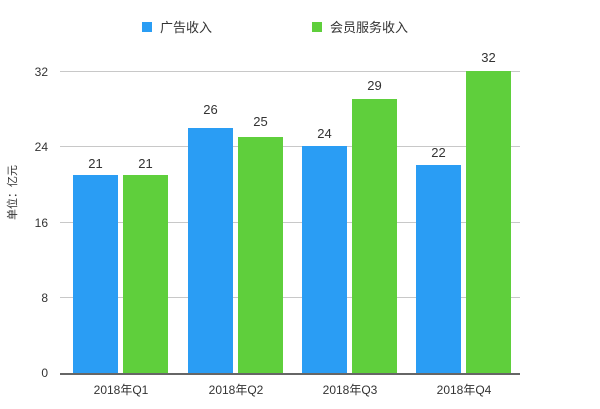  Describe the element at coordinates (41, 147) in the screenshot. I see `y-tick-24: 24` at that location.